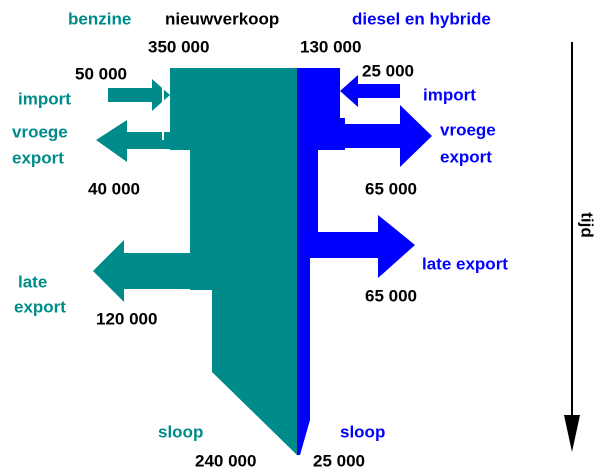 The width and height of the screenshot is (603, 472). Describe the element at coordinates (101, 73) in the screenshot. I see `benzine-import-amount: 50 000` at that location.